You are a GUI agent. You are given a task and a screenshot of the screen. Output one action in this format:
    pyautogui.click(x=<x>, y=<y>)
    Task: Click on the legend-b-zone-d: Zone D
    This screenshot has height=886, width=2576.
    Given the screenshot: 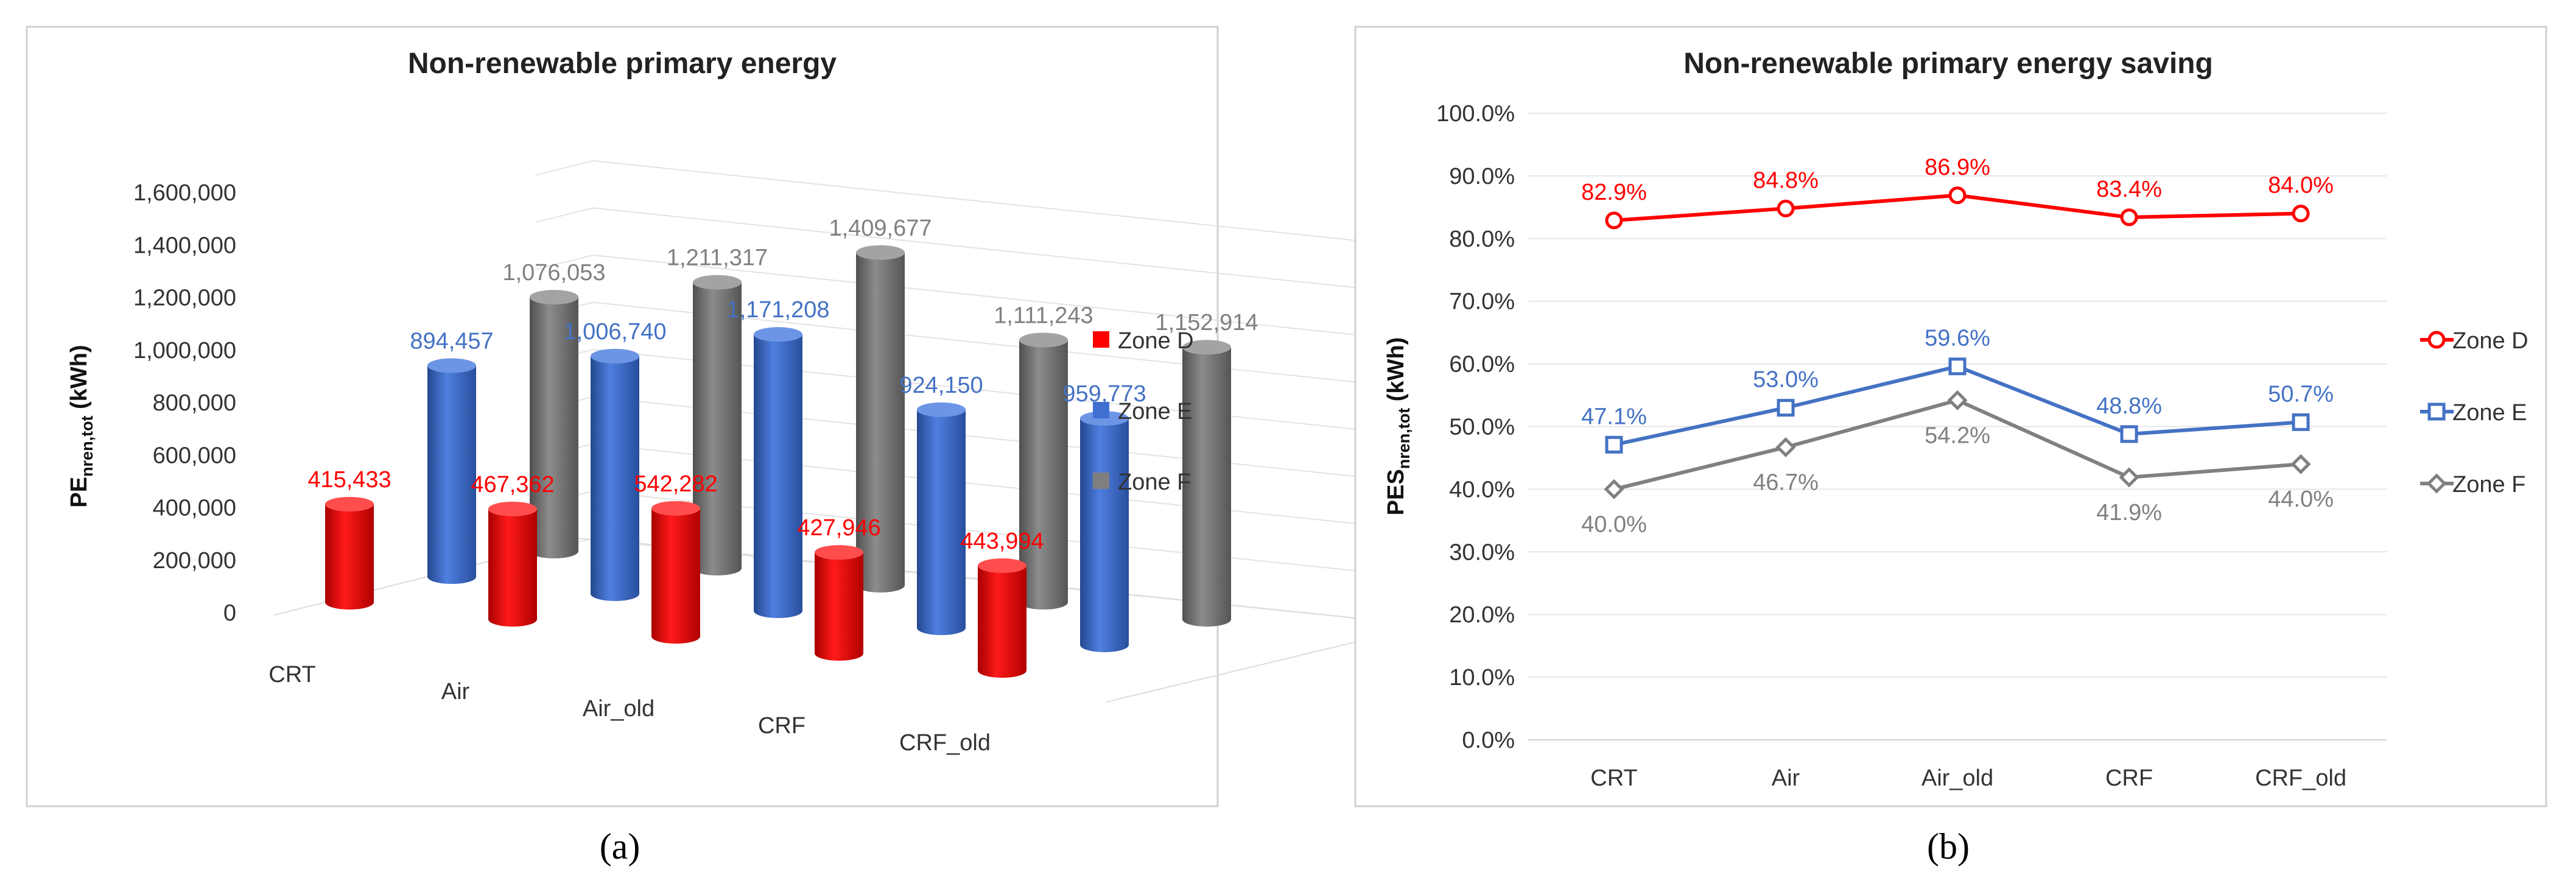 What is the action you would take?
    pyautogui.click(x=2474, y=341)
    